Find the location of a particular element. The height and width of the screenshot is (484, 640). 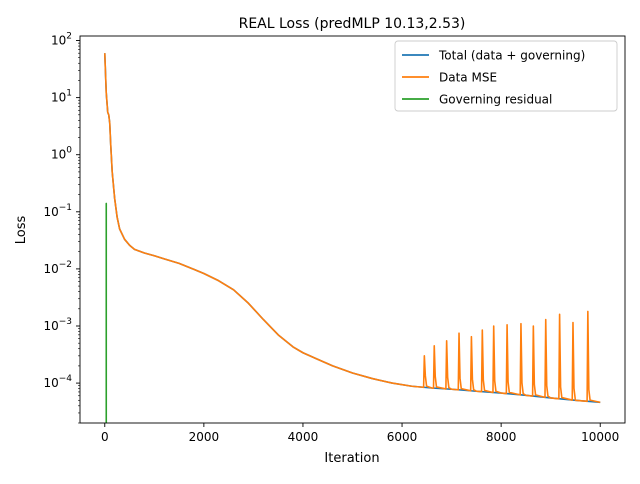

x-axis-label: Iteration is located at coordinates (351, 458).